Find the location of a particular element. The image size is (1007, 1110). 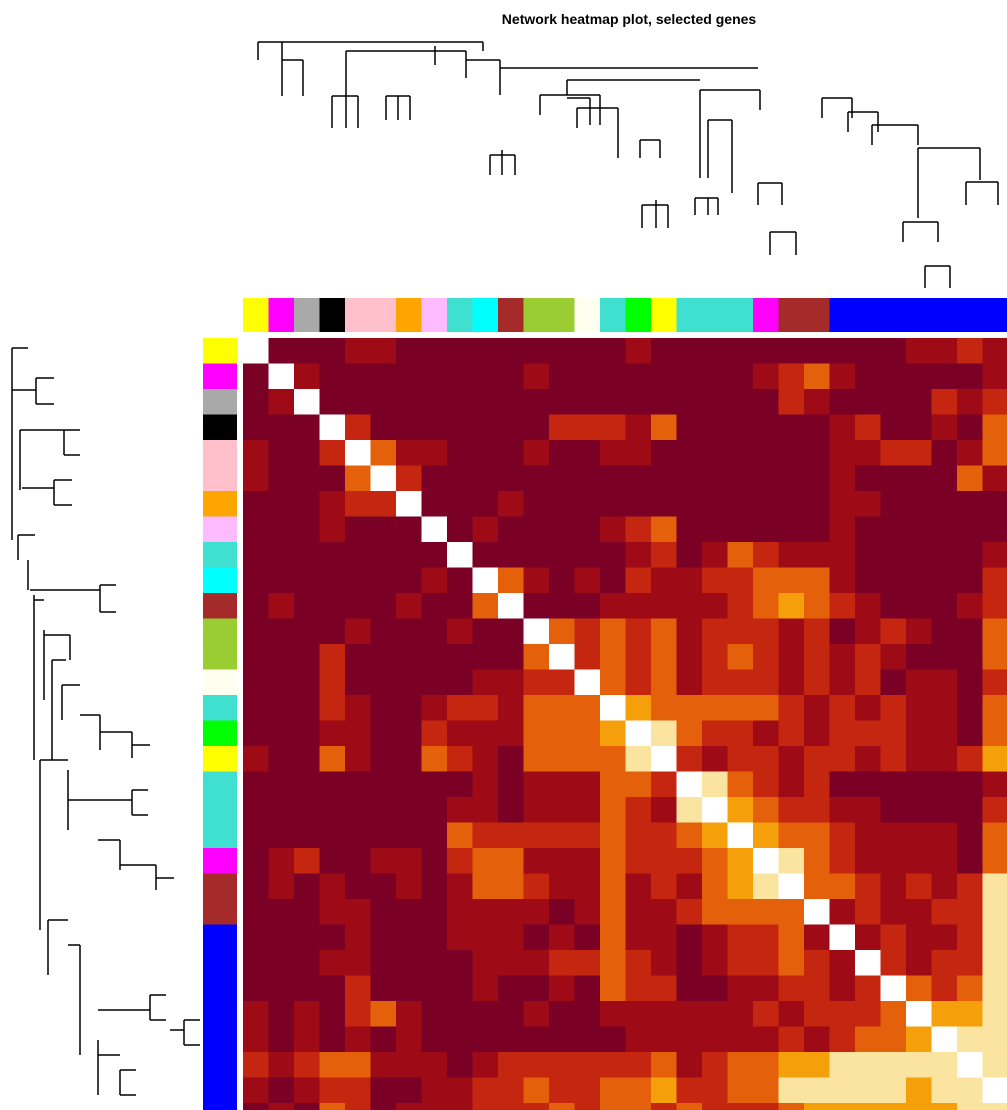

module-color-cyan is located at coordinates (485, 315).